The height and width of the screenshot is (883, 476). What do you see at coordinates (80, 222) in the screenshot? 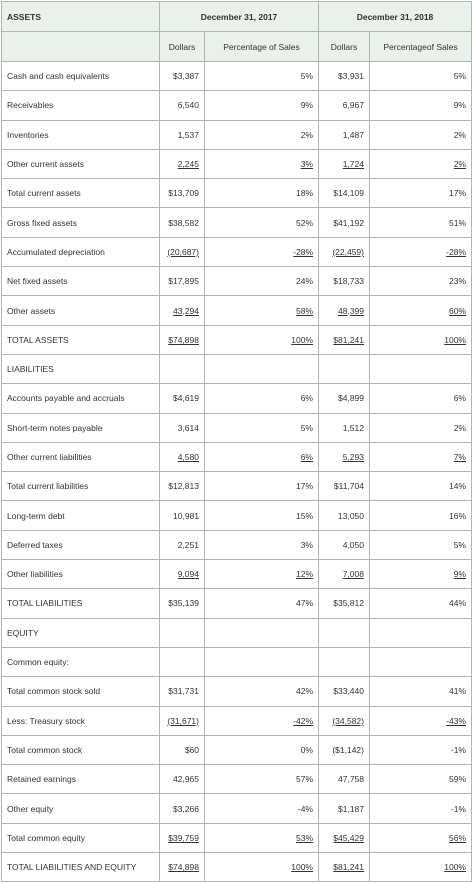
I see `row-label: Gross fixed assets` at bounding box center [80, 222].